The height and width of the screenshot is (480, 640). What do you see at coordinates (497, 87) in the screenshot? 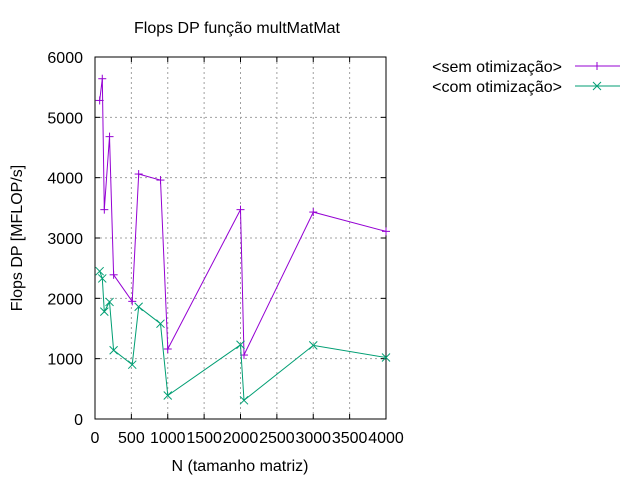
I see `legend-label: <com otimização>` at bounding box center [497, 87].